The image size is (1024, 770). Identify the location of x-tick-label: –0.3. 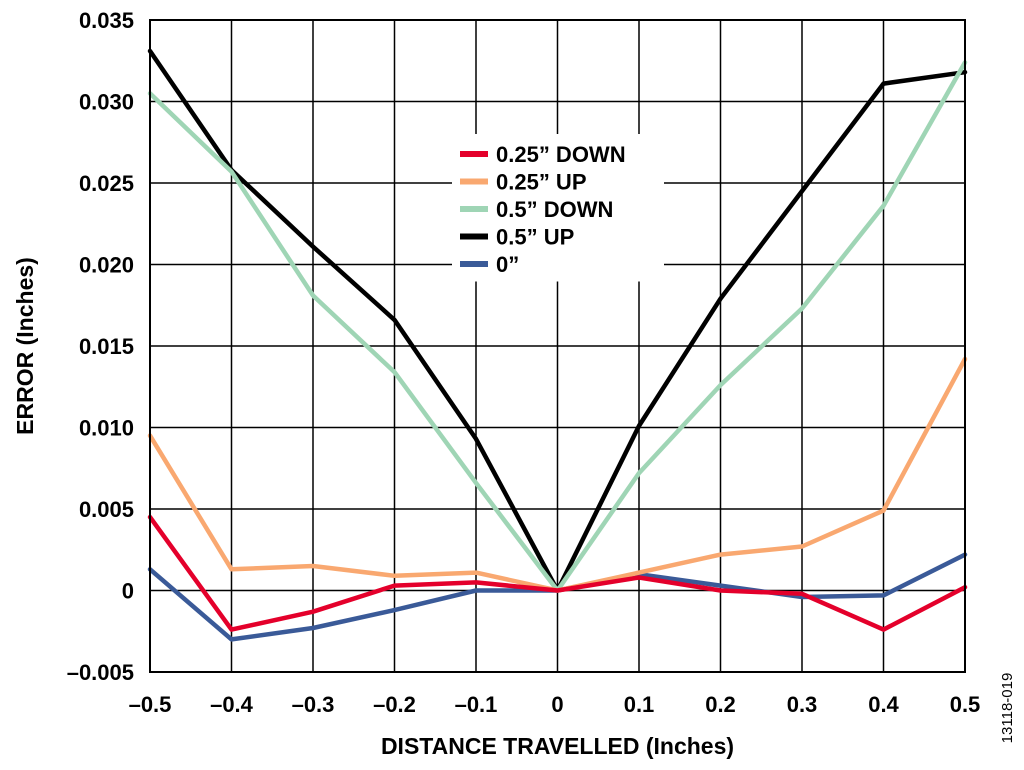
(313, 704).